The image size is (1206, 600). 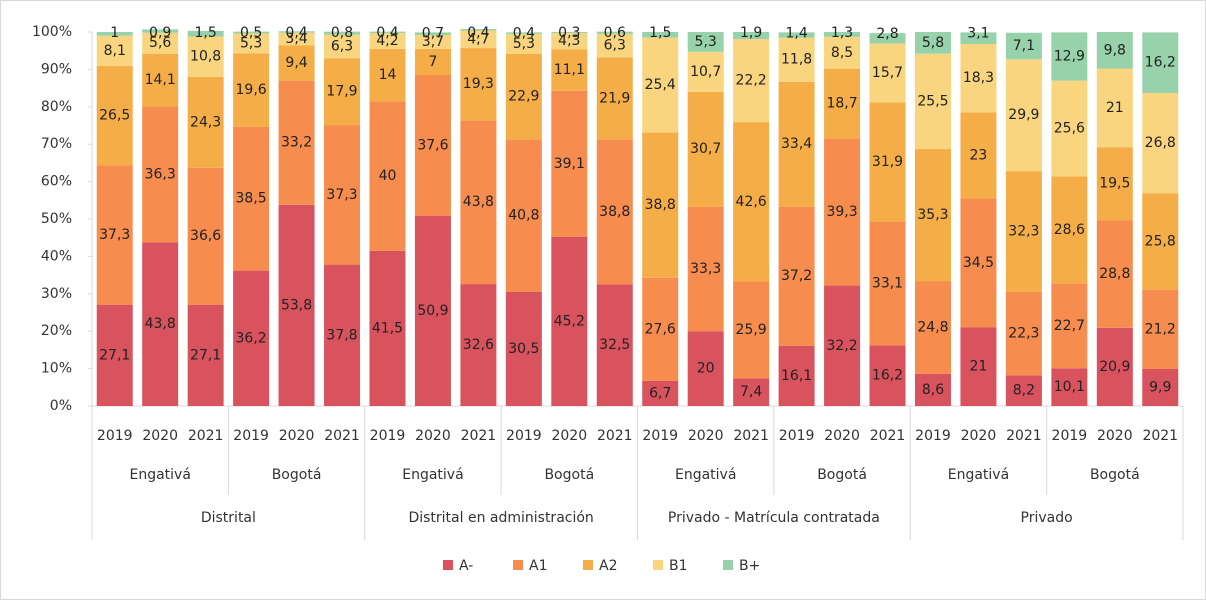 What do you see at coordinates (478, 39) in the screenshot?
I see `data-label: 4,7` at bounding box center [478, 39].